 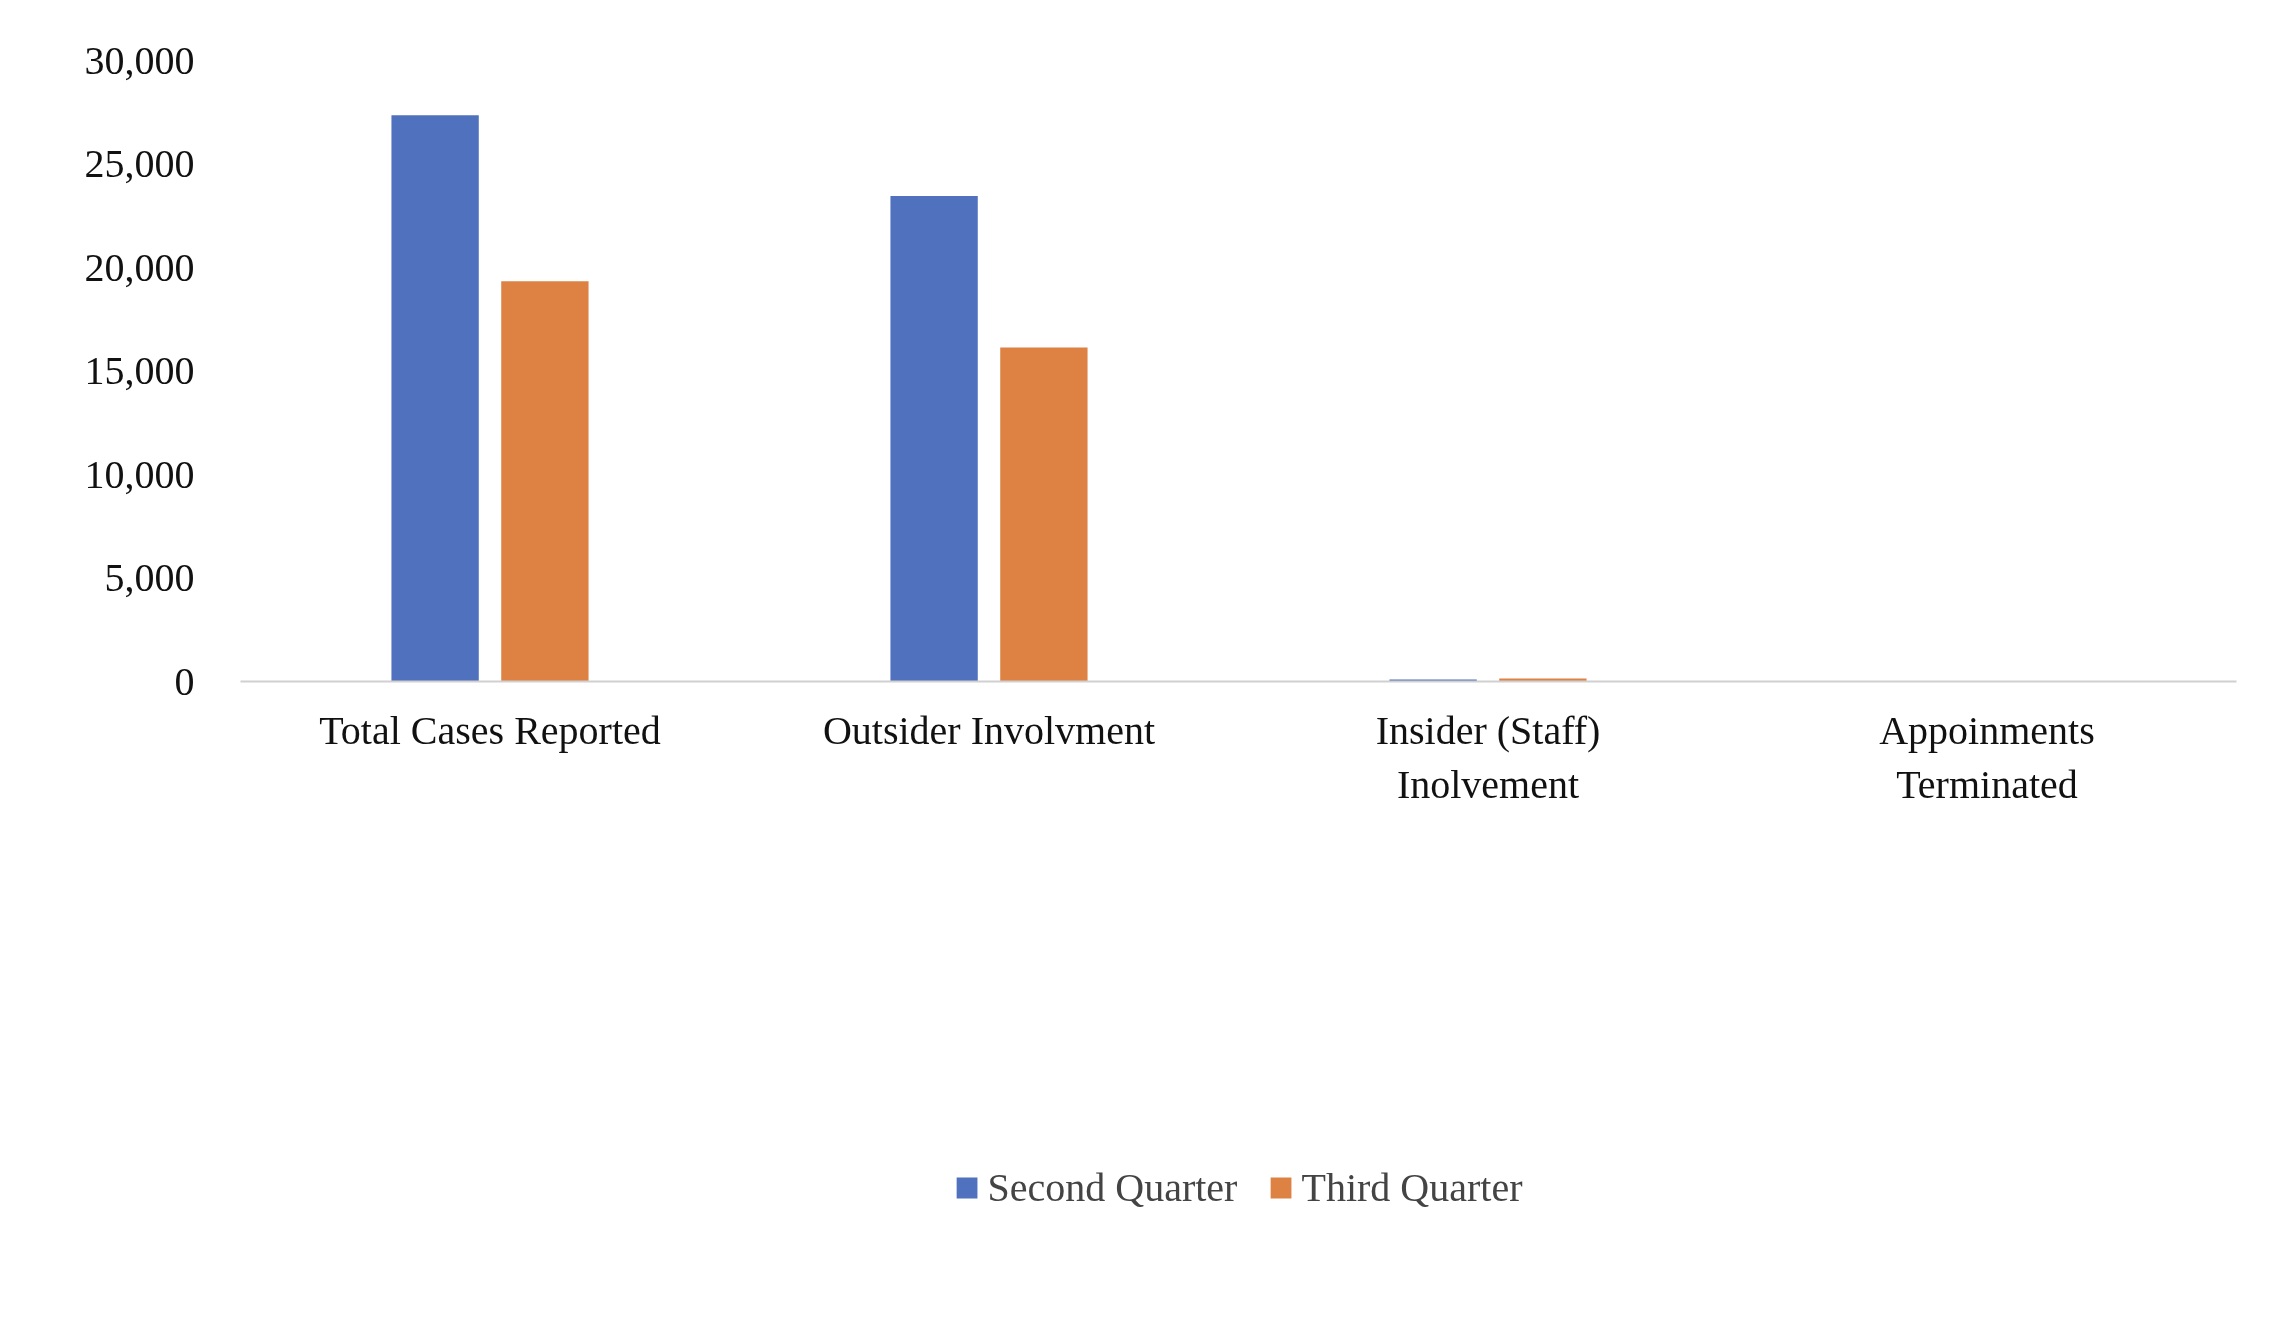 I want to click on y-tick-label: 5,000, so click(x=149, y=577).